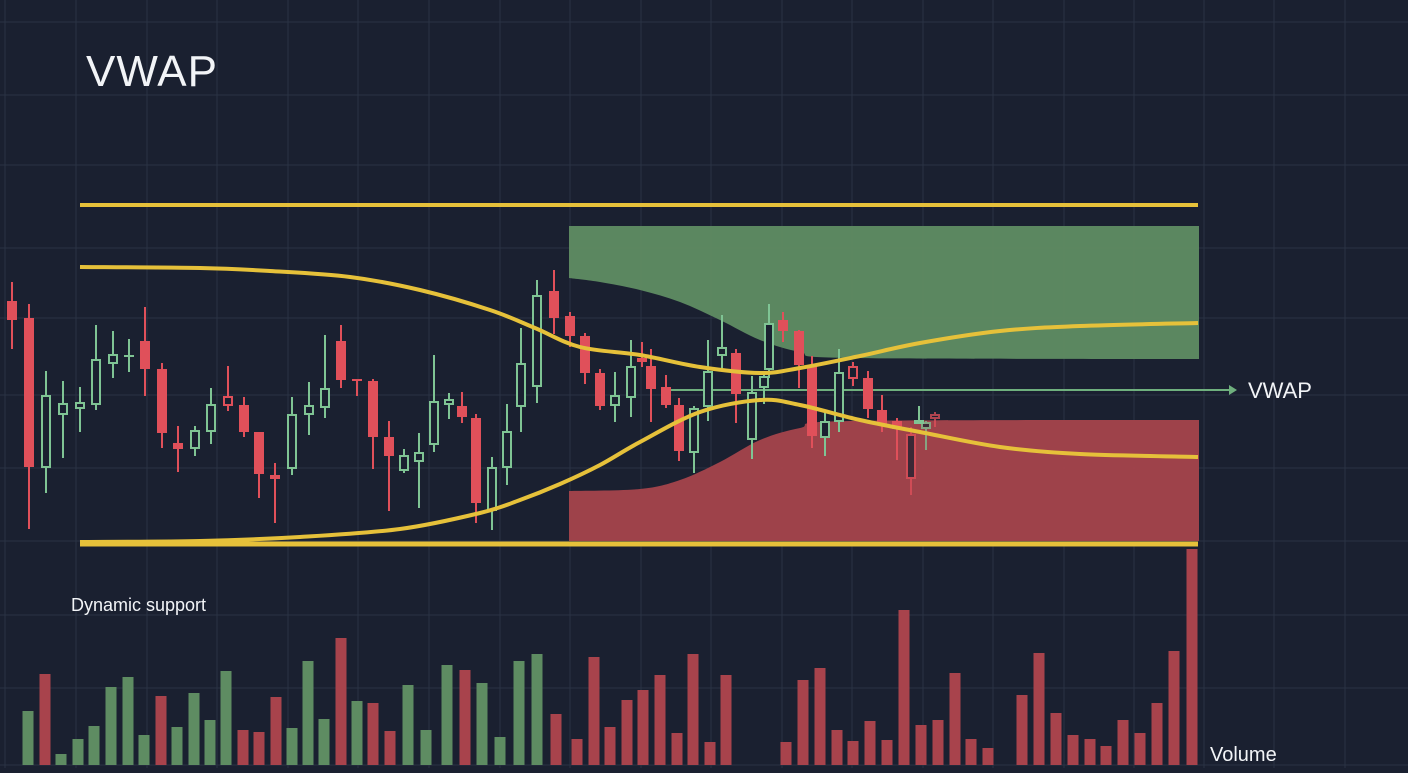 The height and width of the screenshot is (773, 1408). I want to click on dynamic-support-label: Dynamic support, so click(139, 605).